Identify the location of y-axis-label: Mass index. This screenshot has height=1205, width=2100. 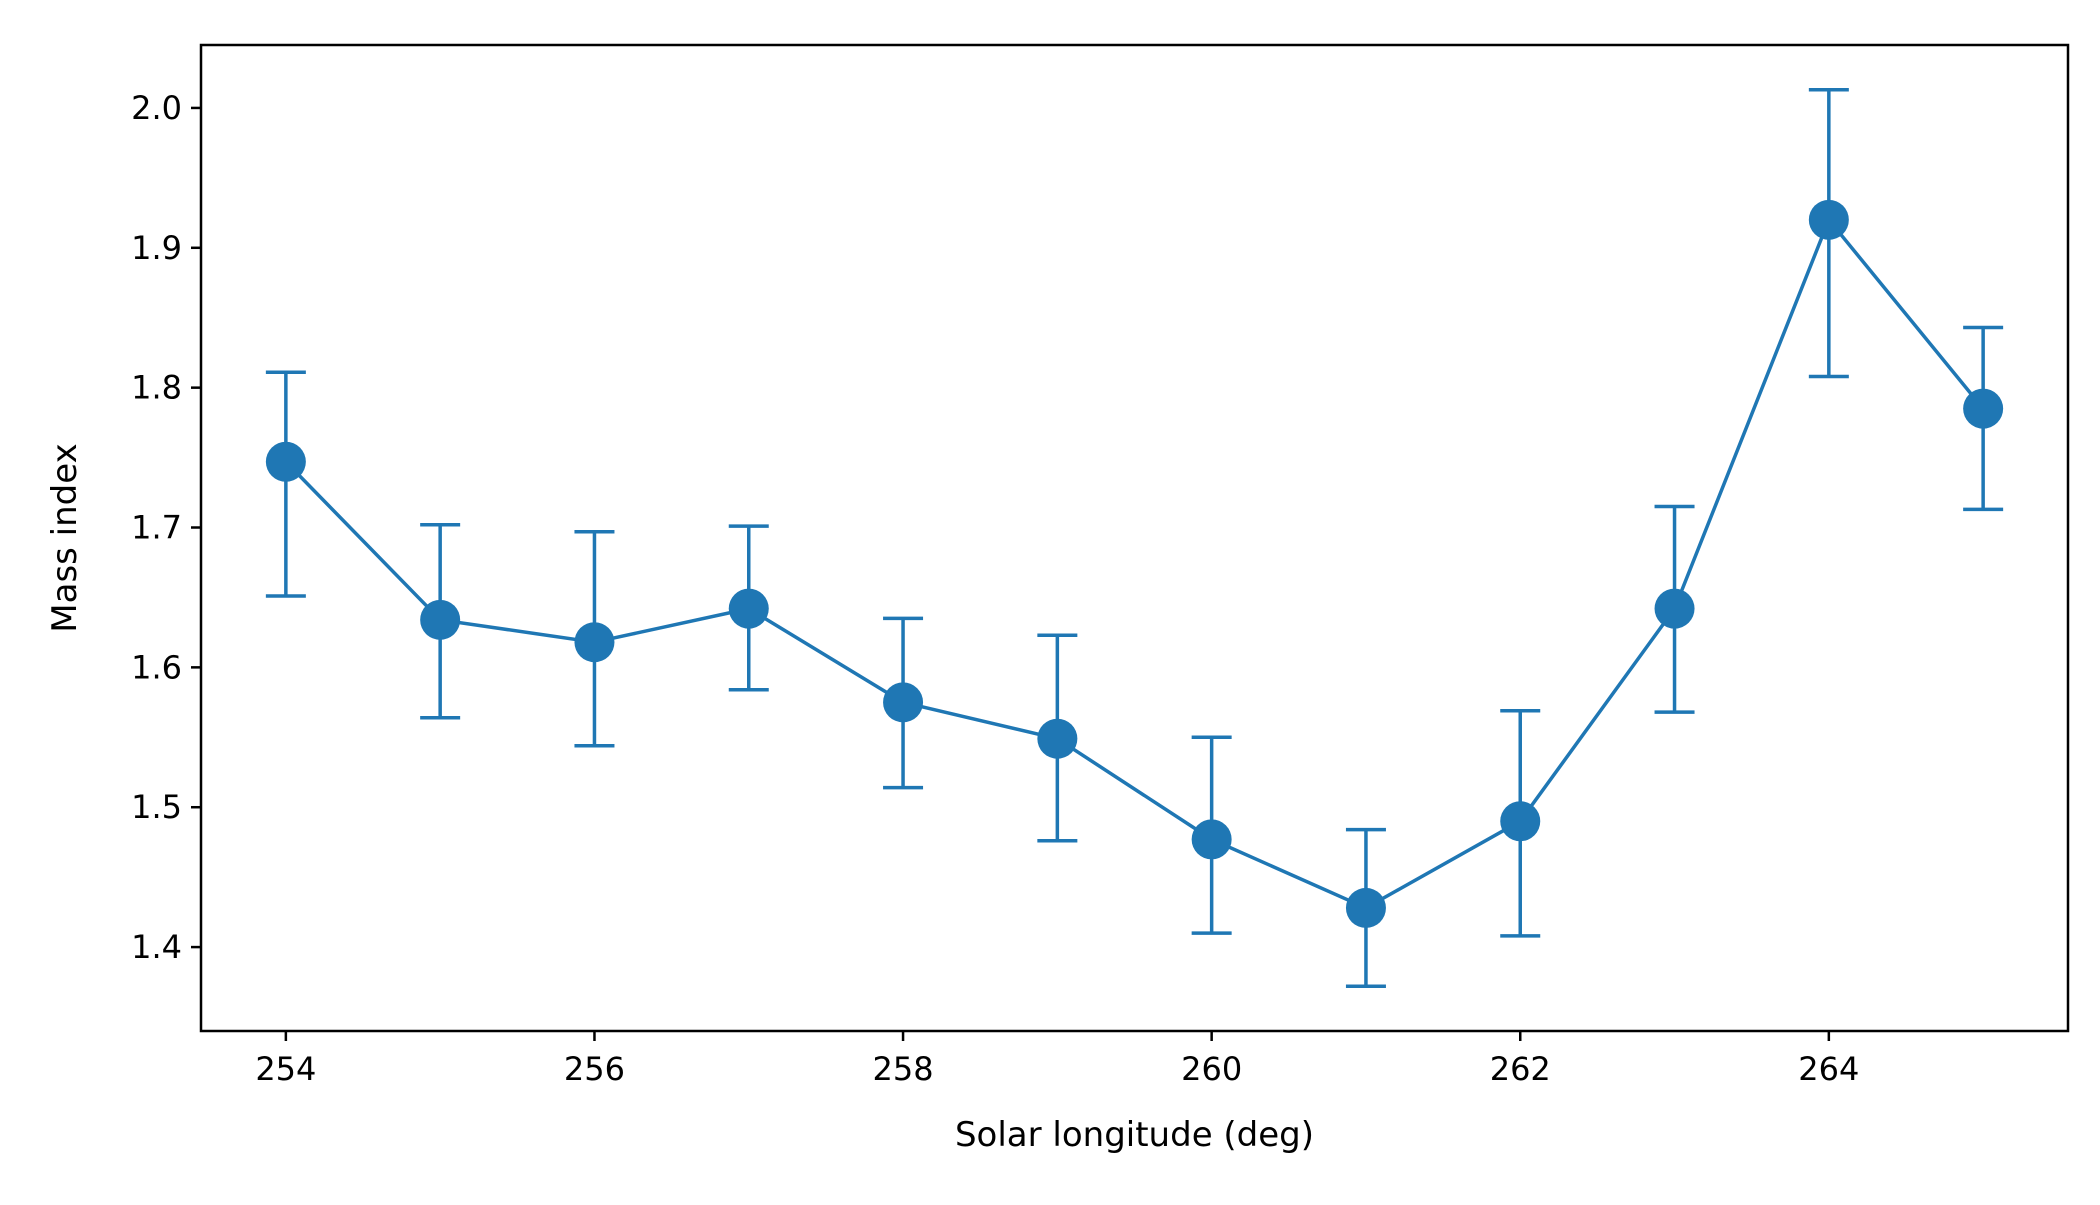
(65, 537).